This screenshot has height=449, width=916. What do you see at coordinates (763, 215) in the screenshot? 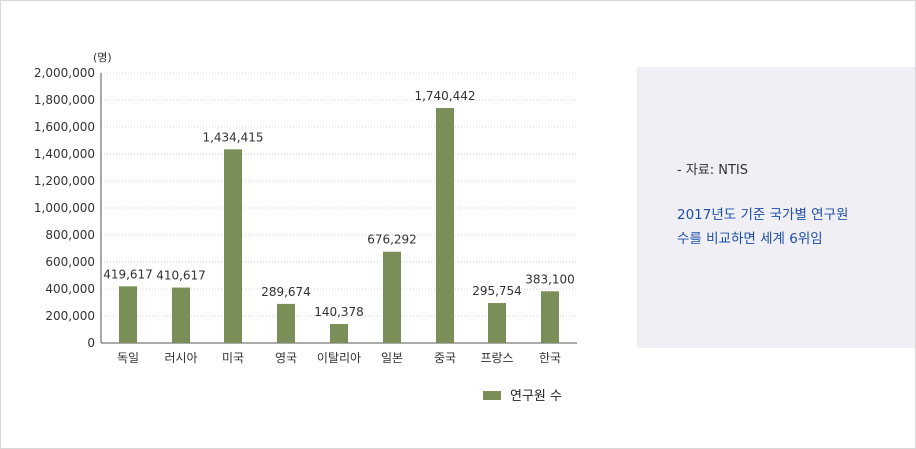
I see `note-line-1: 2017년도 기준 국가별 연구원` at bounding box center [763, 215].